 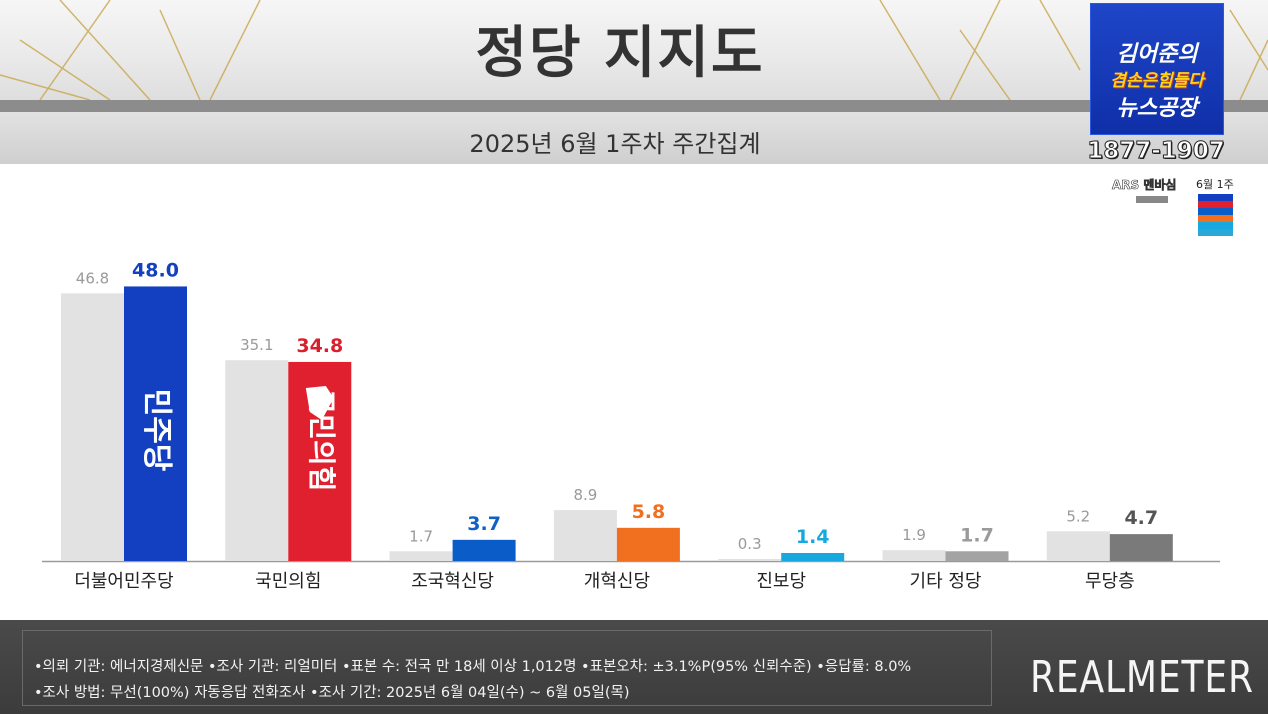 I want to click on value-label-prev: 1.9, so click(x=914, y=535).